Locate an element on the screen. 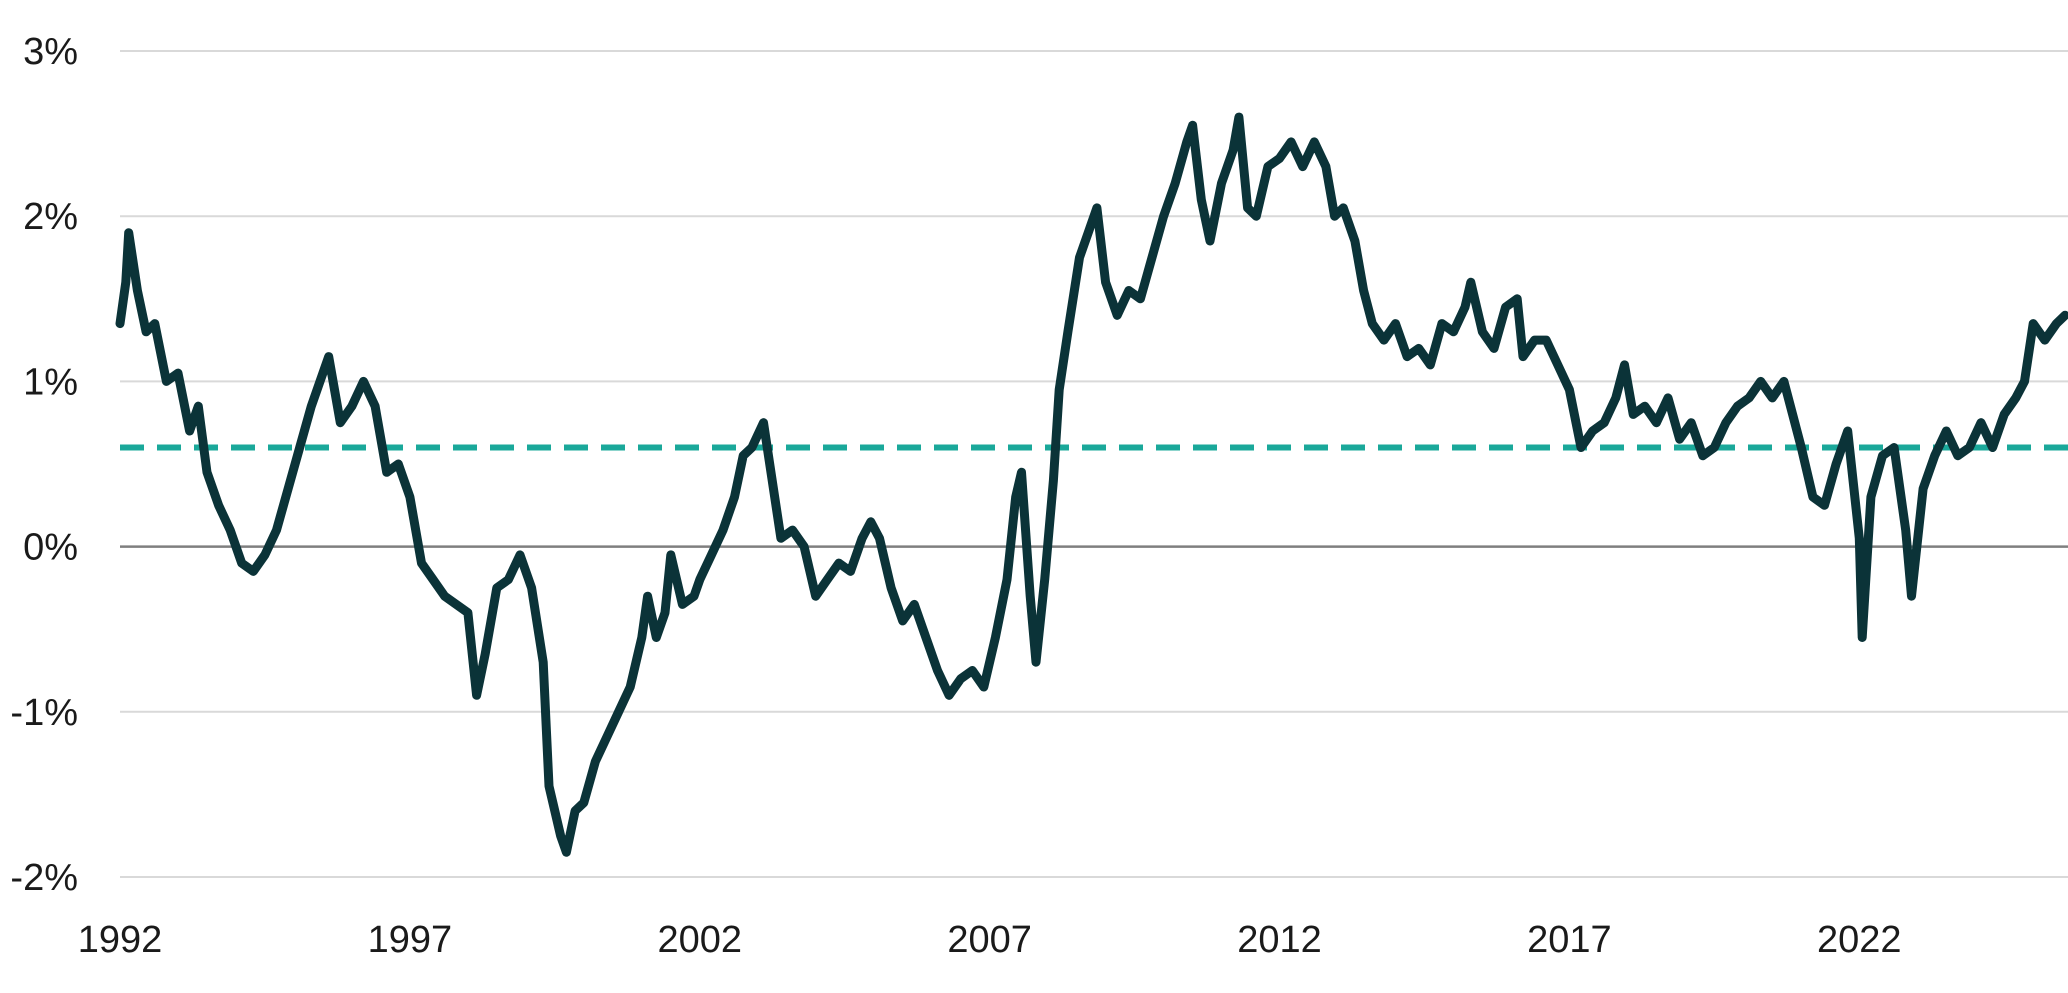 Image resolution: width=2068 pixels, height=993 pixels. x-tick-label: 2017 is located at coordinates (1569, 940).